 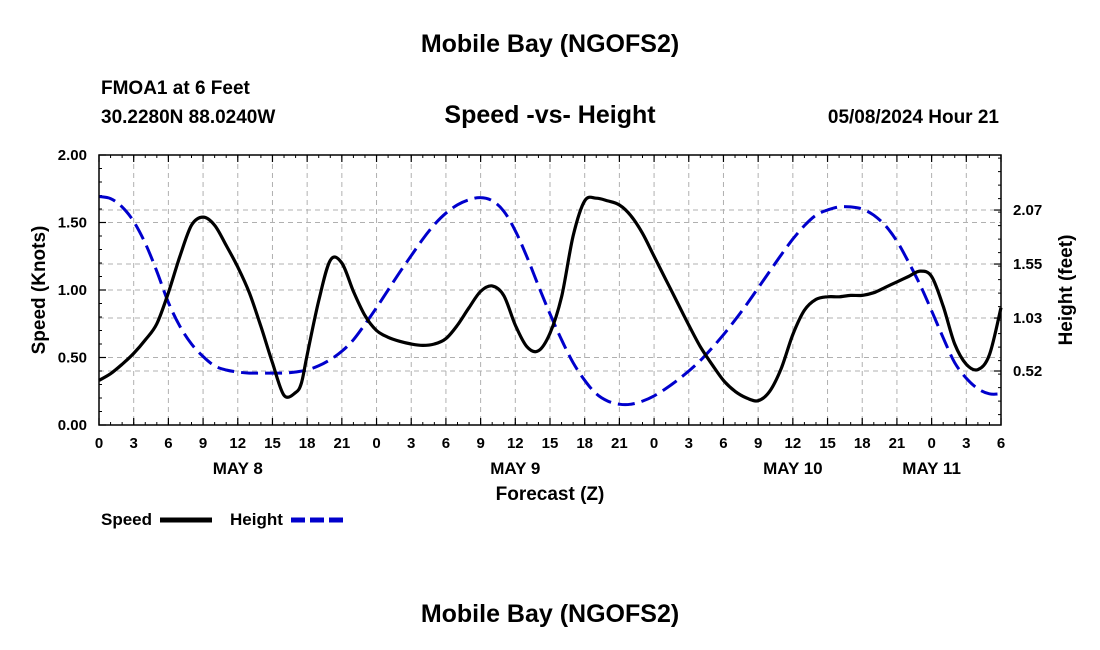 What do you see at coordinates (550, 494) in the screenshot?
I see `x-axis-title: Forecast (Z)` at bounding box center [550, 494].